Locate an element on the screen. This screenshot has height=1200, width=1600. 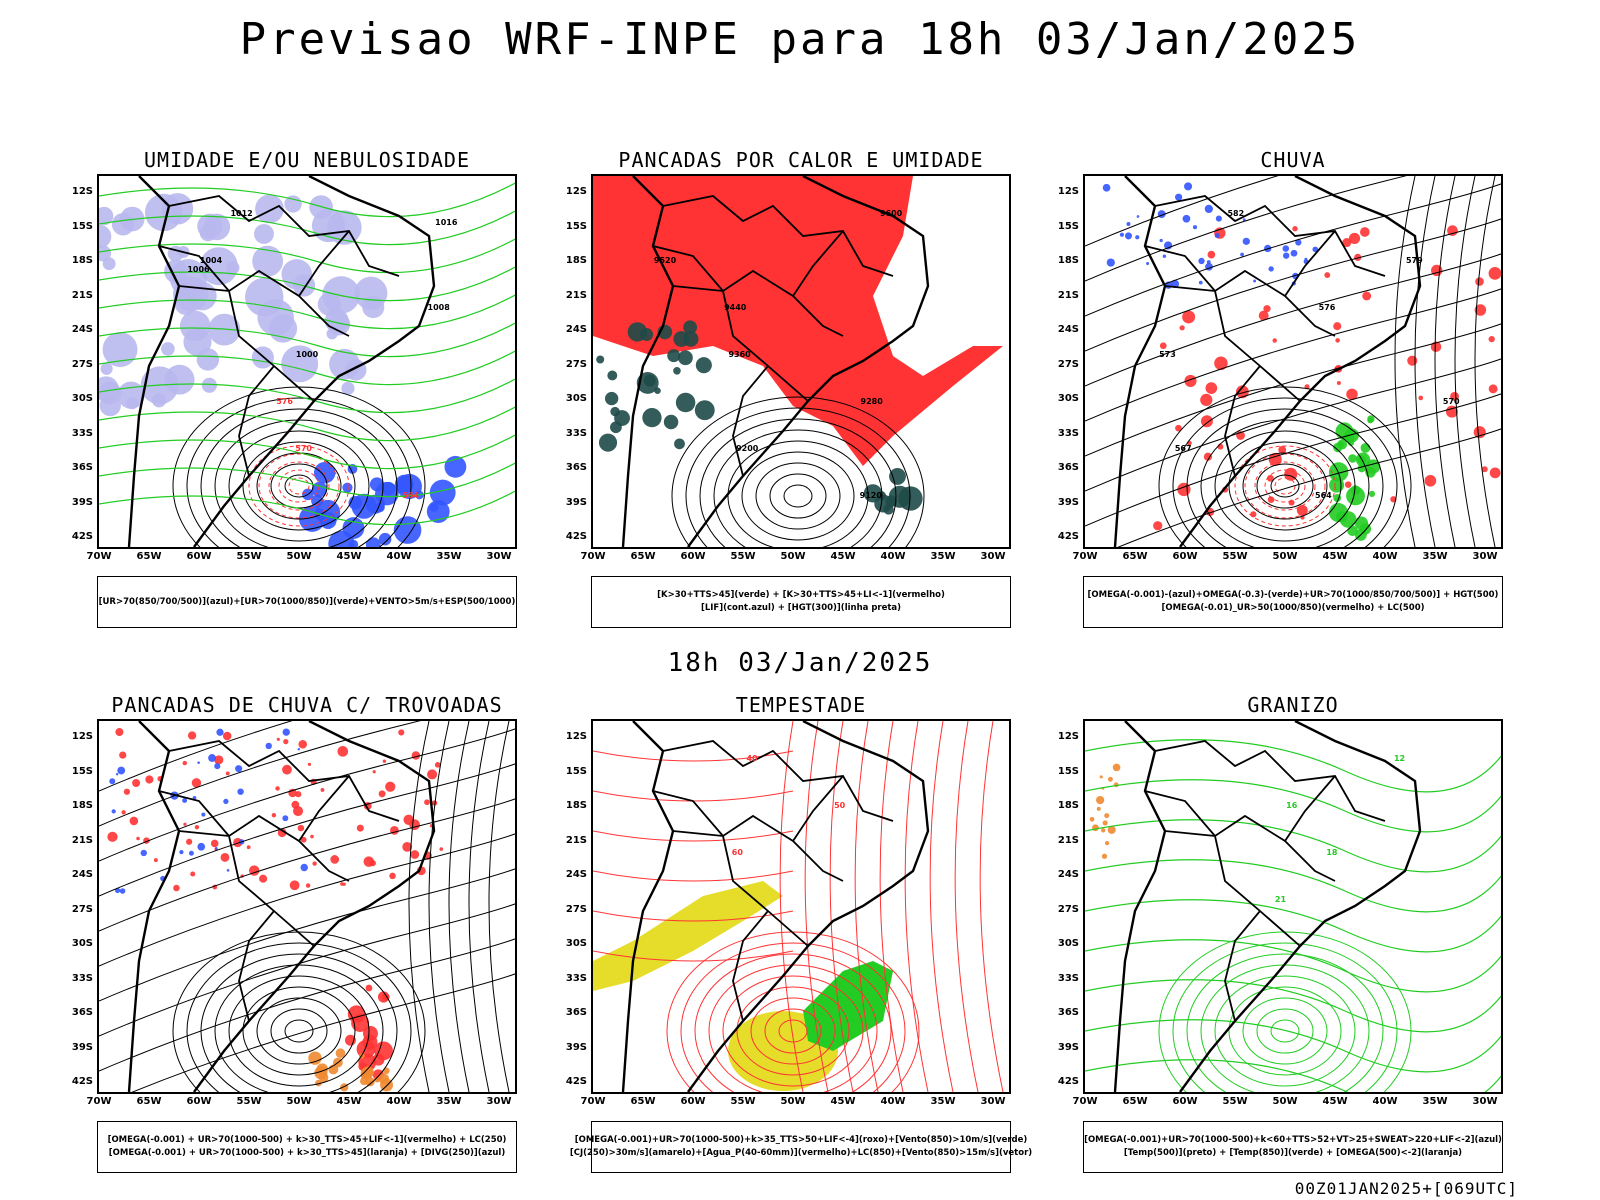
valid-time-label: 18h 03/Jan/2025 is located at coordinates (800, 663).